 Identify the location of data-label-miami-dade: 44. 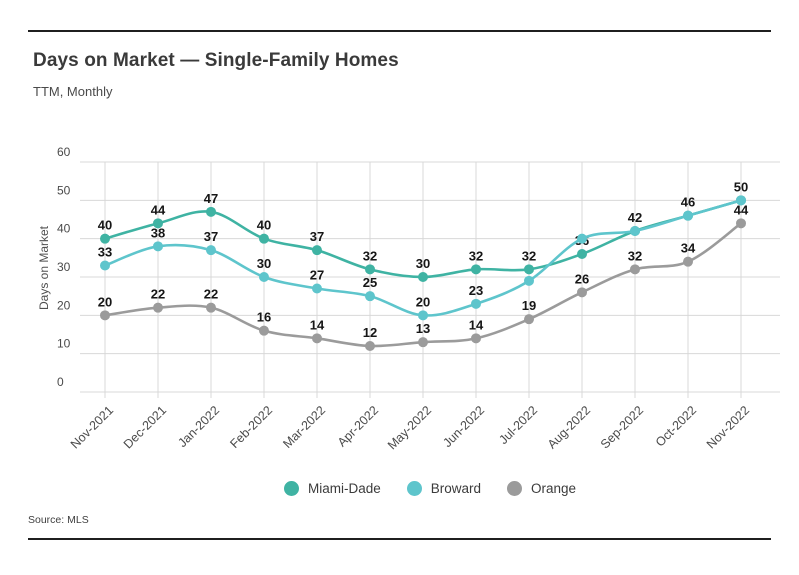
(158, 209).